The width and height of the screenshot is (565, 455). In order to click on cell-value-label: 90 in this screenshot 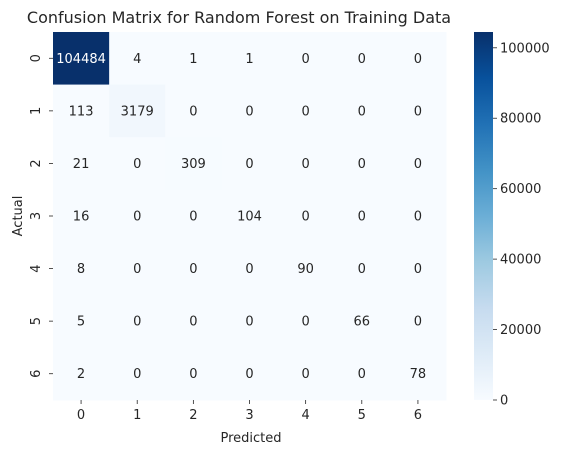, I will do `click(305, 269)`.